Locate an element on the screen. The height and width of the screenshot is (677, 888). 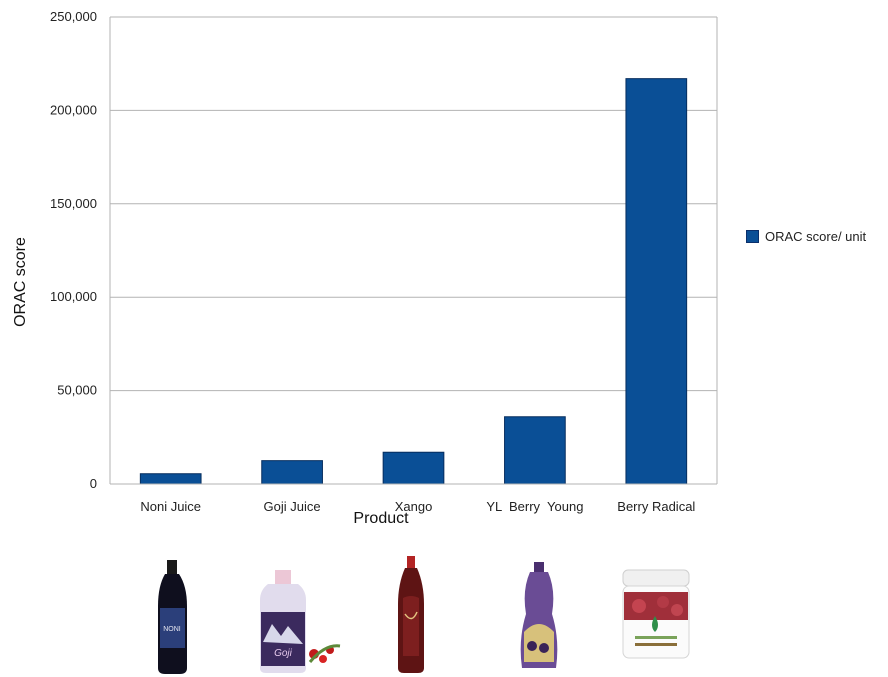
legend-swatch is located at coordinates (752, 236).